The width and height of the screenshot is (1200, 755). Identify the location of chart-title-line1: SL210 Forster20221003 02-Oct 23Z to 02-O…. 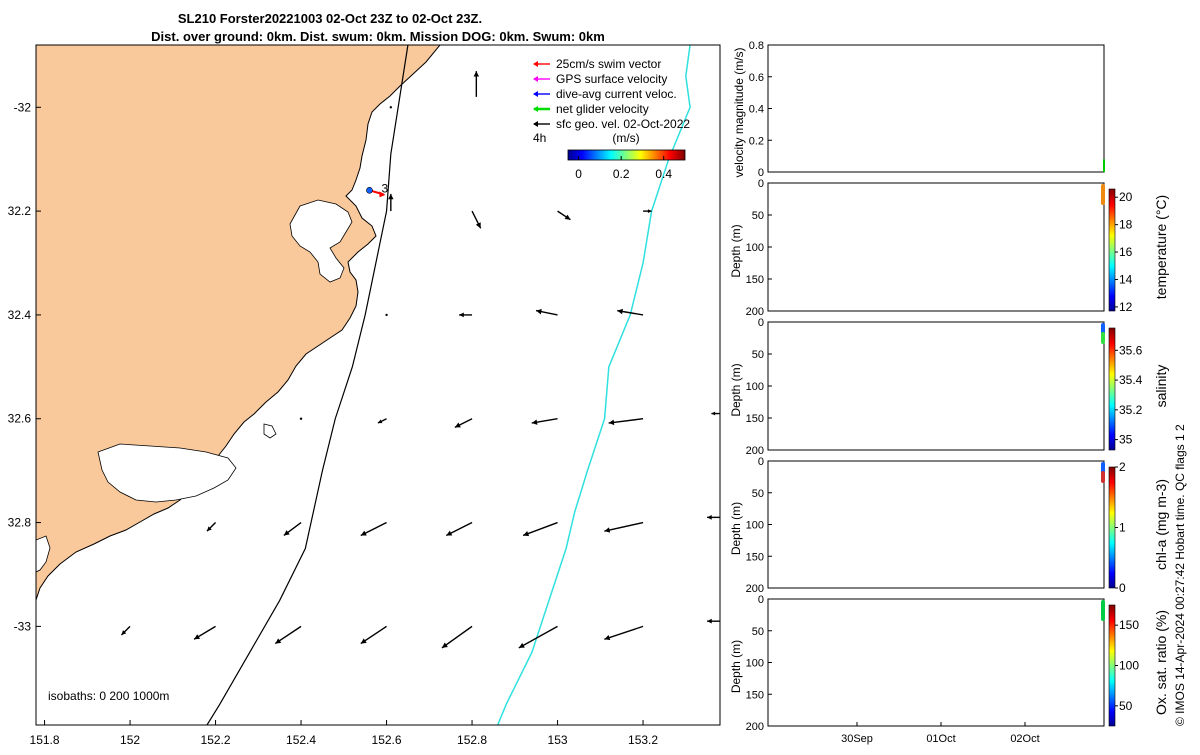
(330, 18).